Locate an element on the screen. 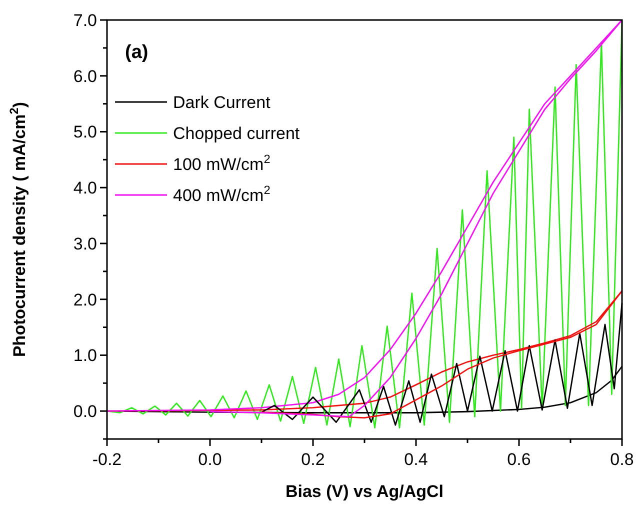  x-tick-label: 0.4 is located at coordinates (416, 459).